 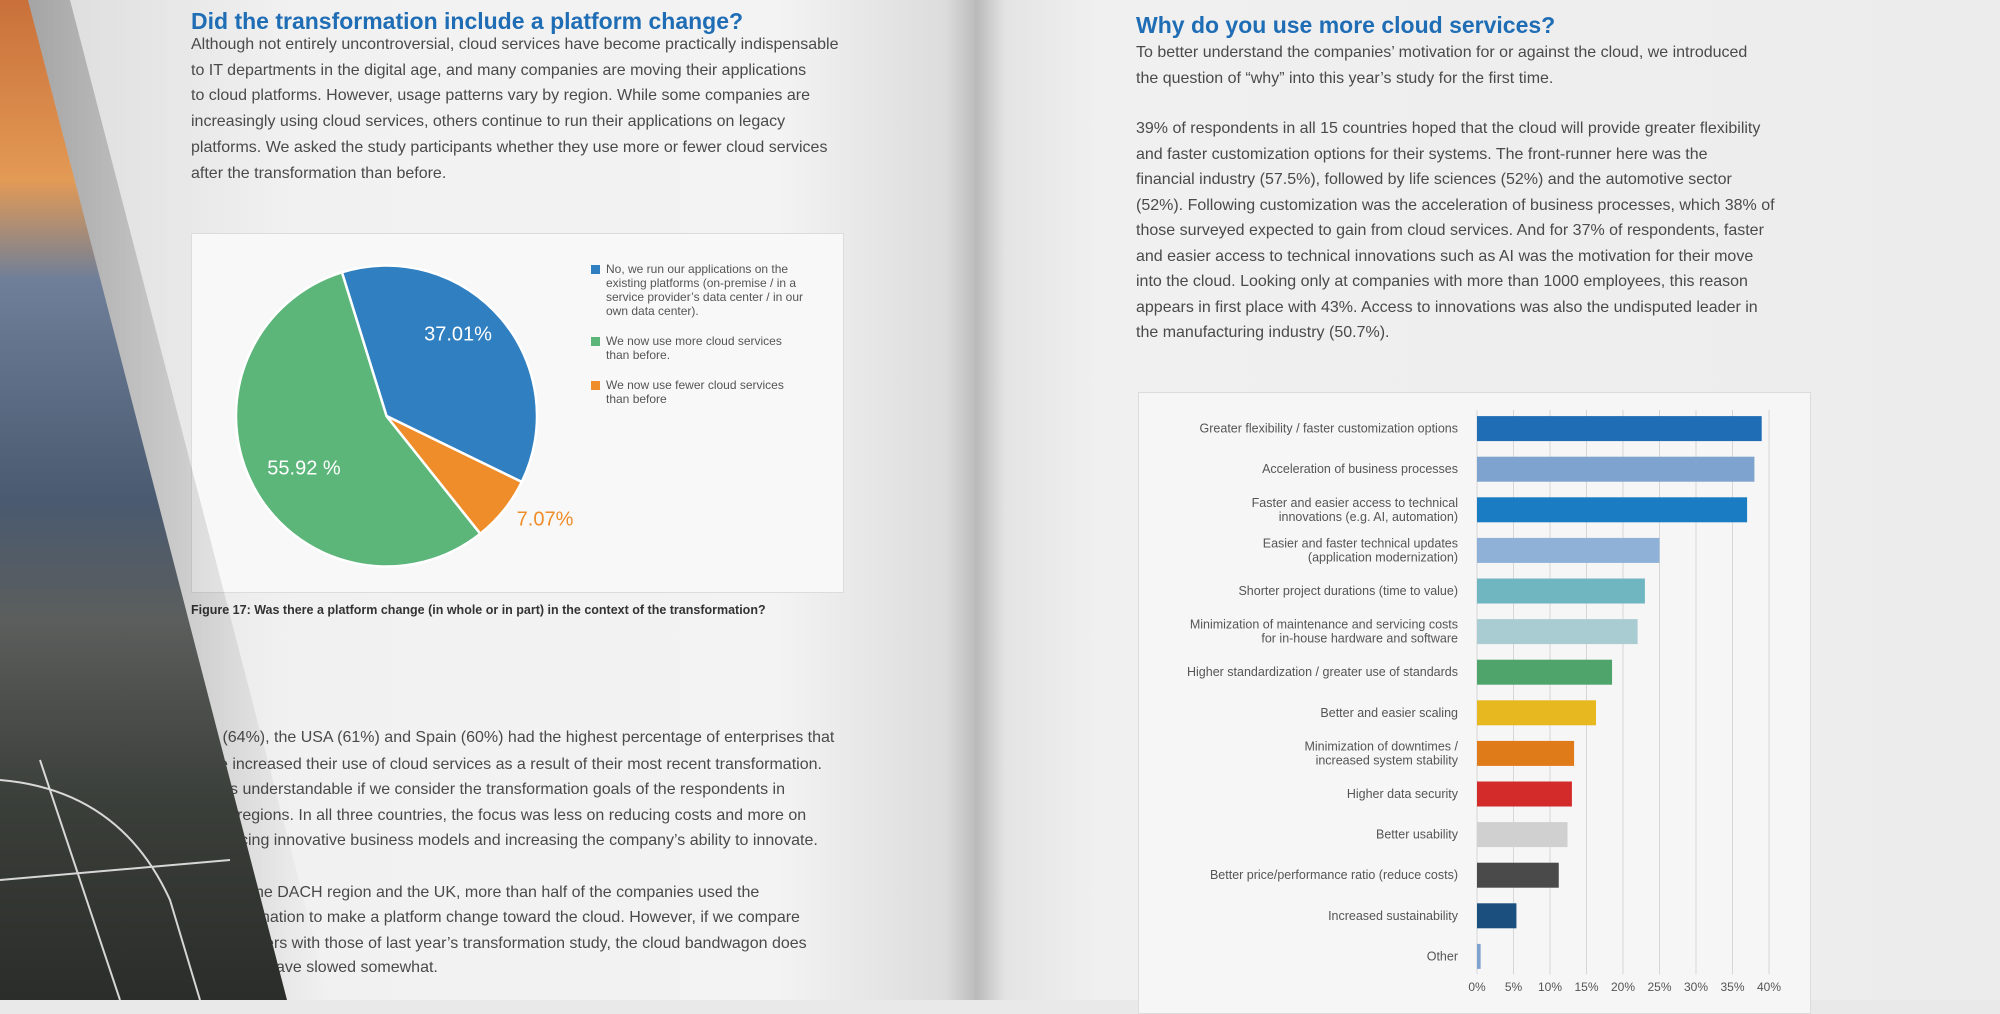 I want to click on x-tick-label: 25%, so click(x=1659, y=987).